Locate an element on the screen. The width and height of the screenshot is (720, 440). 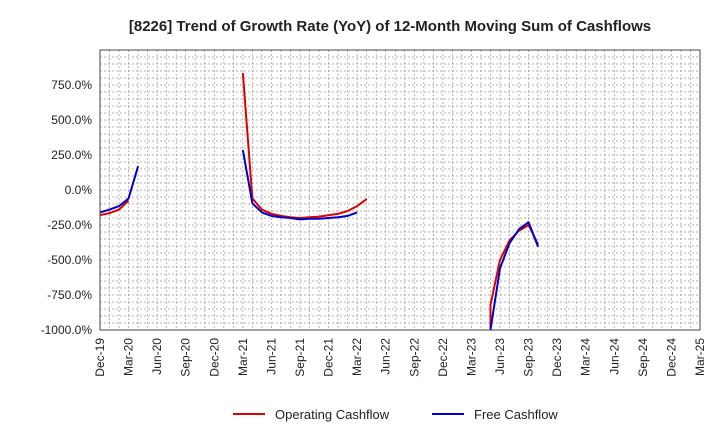
x-tick-label: Sep-23 is located at coordinates (529, 357).